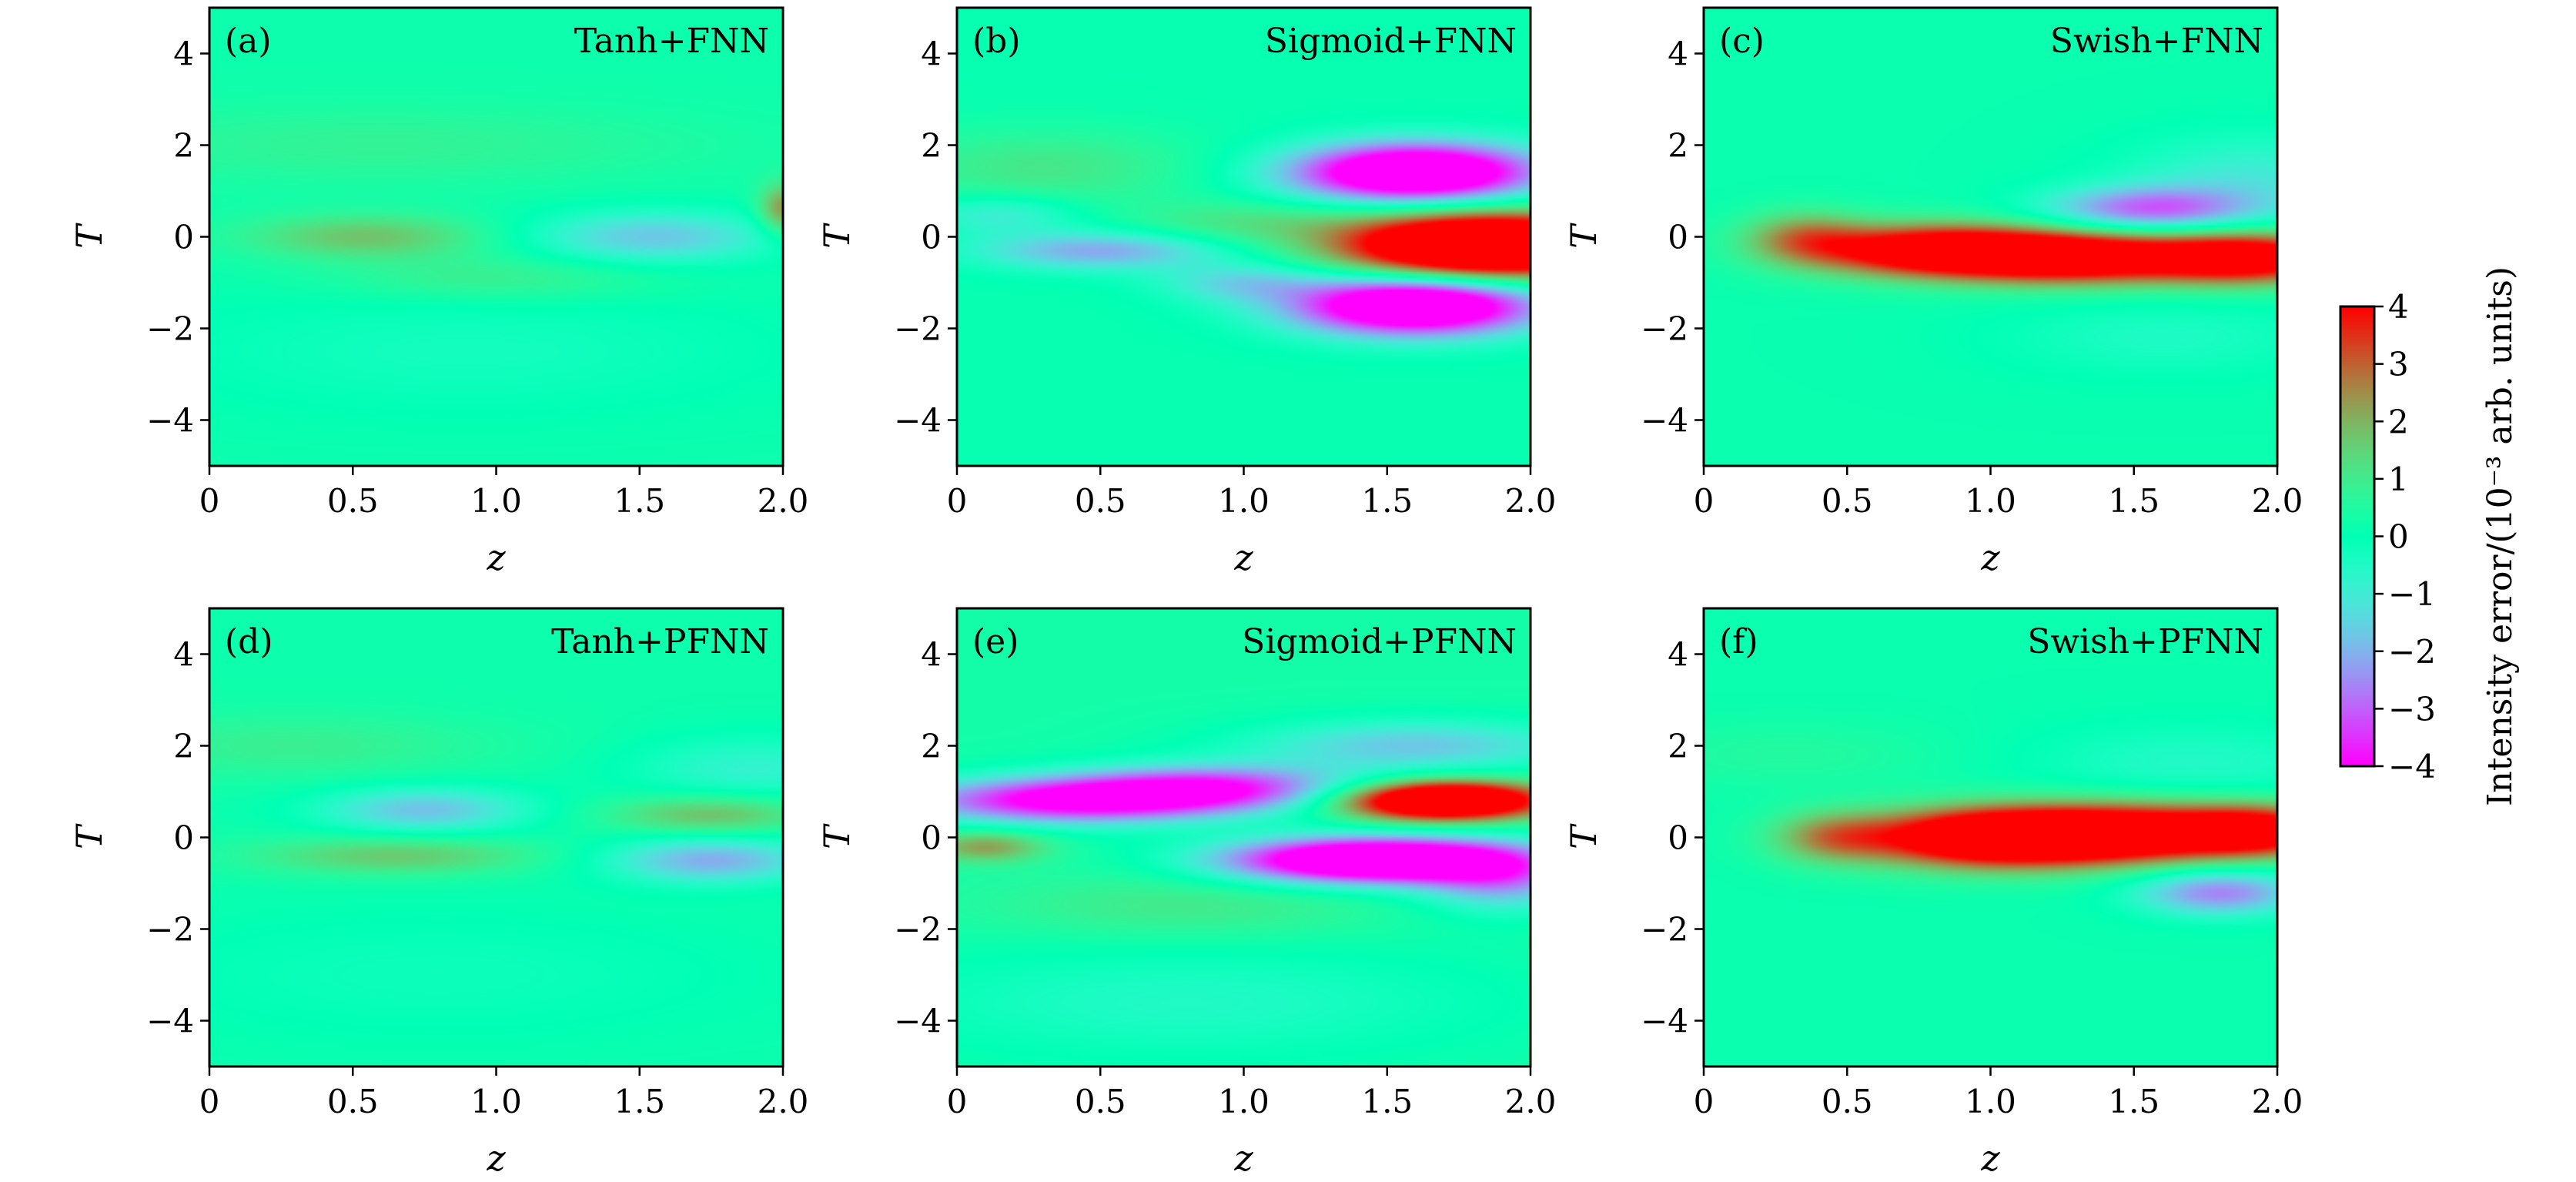 The height and width of the screenshot is (1182, 2576). I want to click on colorbar-tick-label: 4, so click(2399, 307).